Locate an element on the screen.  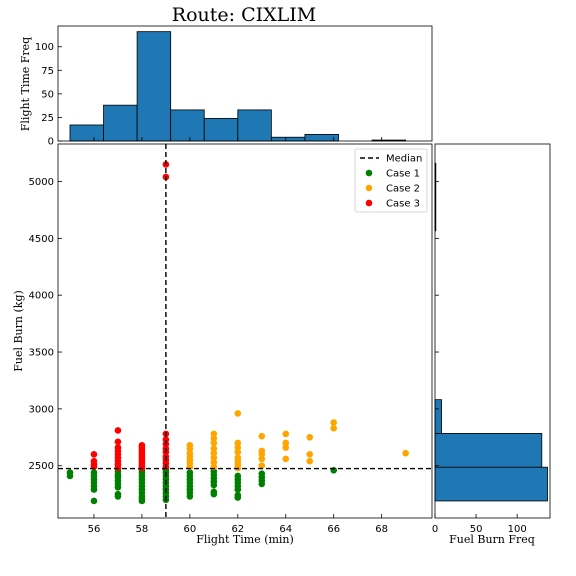
y-tick-label-5: 5000 is located at coordinates (41, 182).